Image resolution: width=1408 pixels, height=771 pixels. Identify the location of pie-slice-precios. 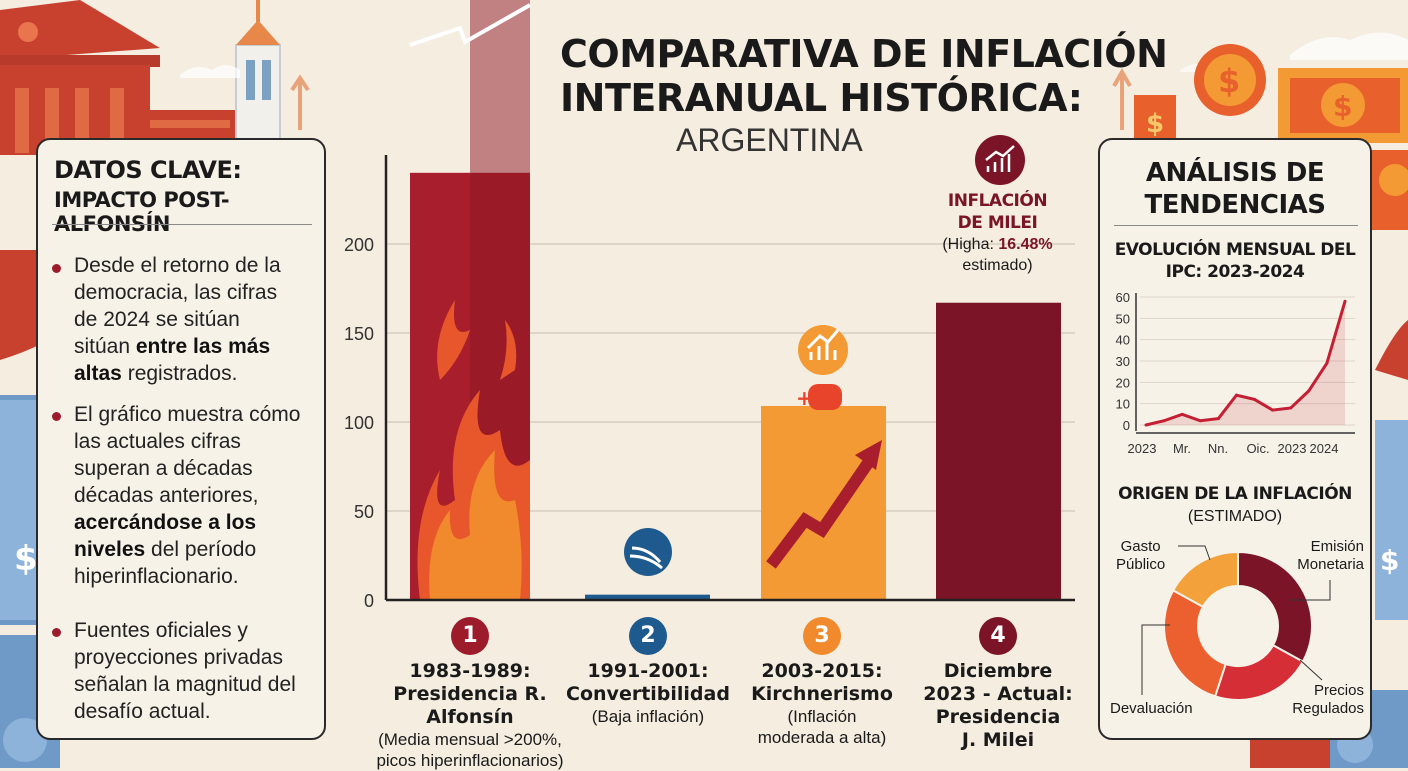
(1259, 672).